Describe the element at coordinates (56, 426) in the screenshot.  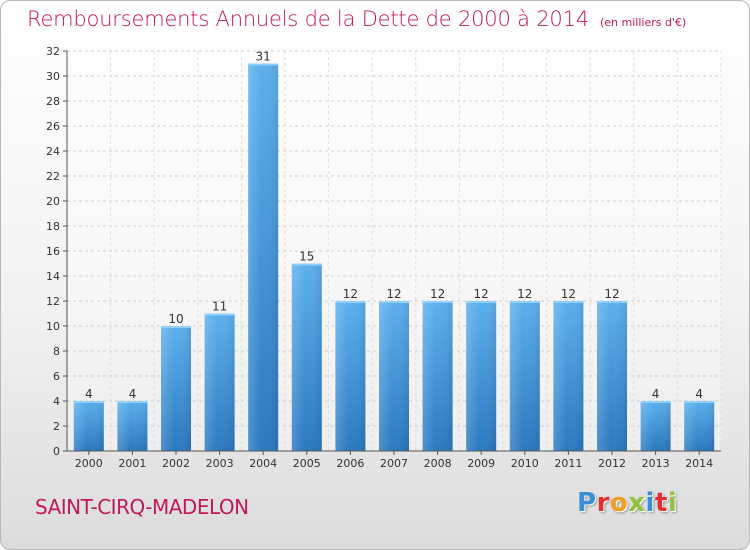
I see `y-tick-label: 2` at that location.